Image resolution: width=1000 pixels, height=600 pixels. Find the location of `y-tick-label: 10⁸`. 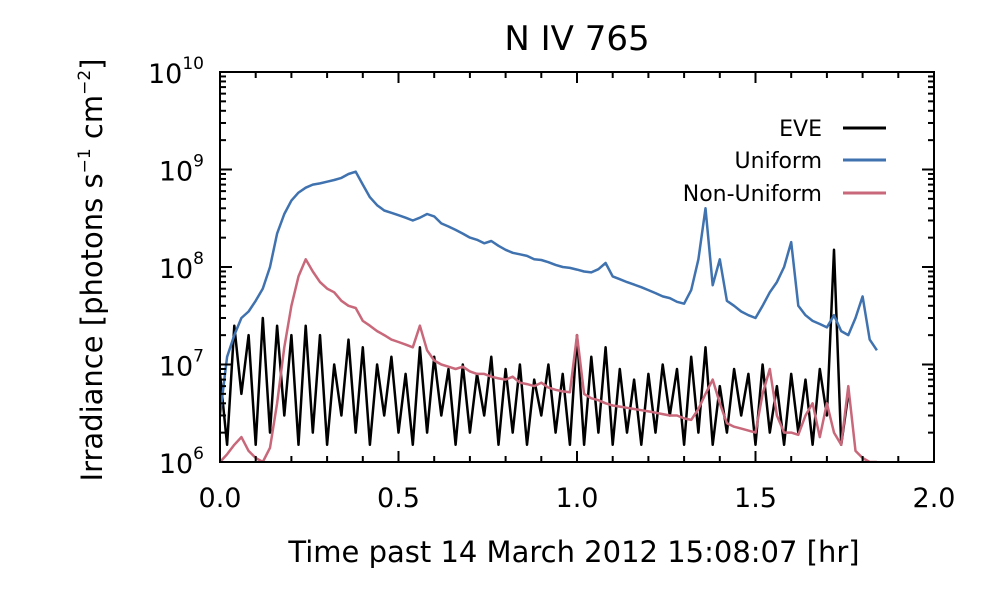

y-tick-label: 10⁸ is located at coordinates (181, 267).